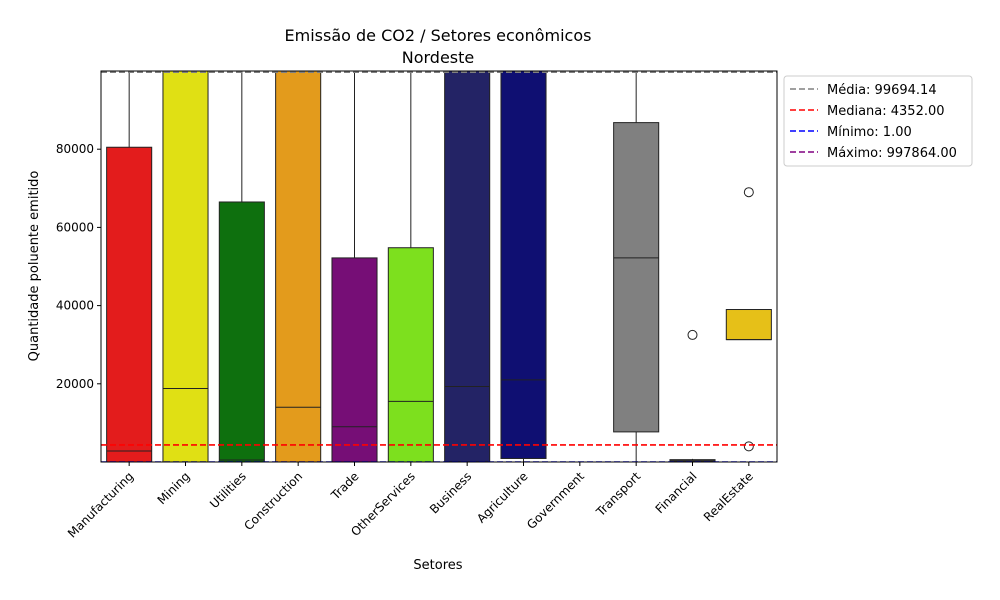 The height and width of the screenshot is (600, 1000). I want to click on box-manufacturing, so click(129, 266).